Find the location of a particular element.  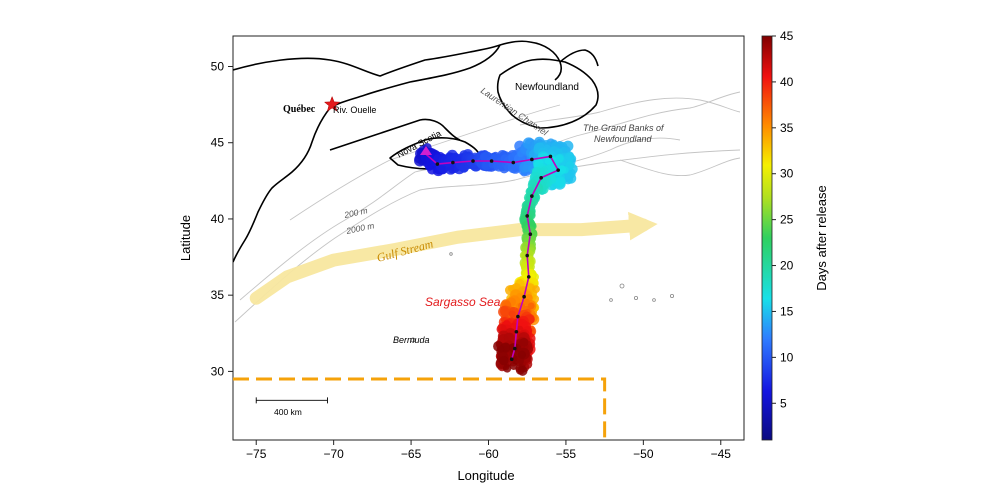

colorbar-tick-label: 35 is located at coordinates (787, 128).